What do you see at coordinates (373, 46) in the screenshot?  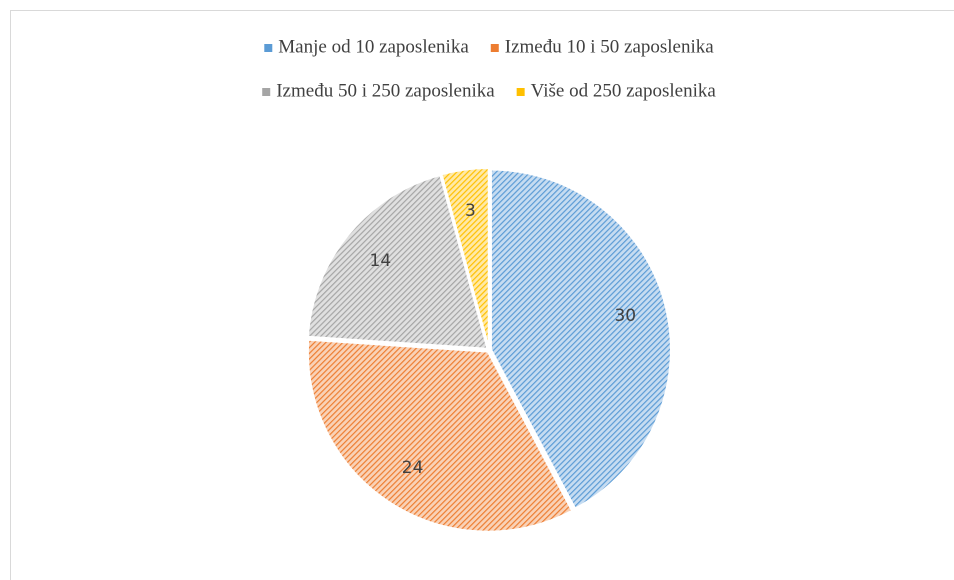 I see `legend-label: Manje od 10 zaposlenika` at bounding box center [373, 46].